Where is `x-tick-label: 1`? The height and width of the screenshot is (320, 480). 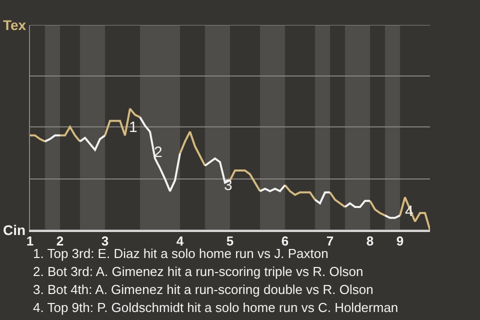 x-tick-label: 1 is located at coordinates (30, 241).